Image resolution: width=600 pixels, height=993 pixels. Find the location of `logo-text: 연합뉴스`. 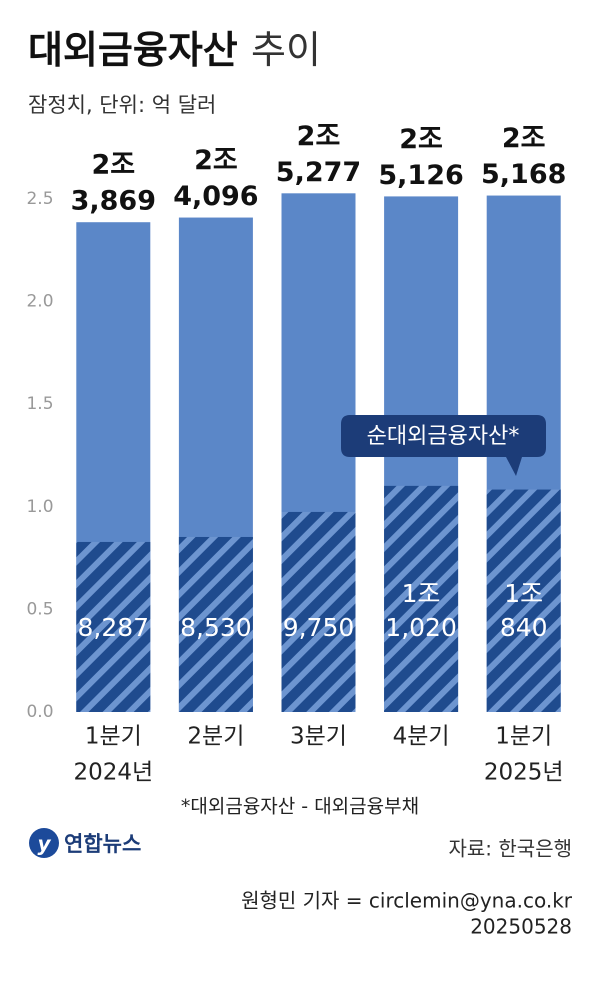

logo-text: 연합뉴스 is located at coordinates (102, 844).